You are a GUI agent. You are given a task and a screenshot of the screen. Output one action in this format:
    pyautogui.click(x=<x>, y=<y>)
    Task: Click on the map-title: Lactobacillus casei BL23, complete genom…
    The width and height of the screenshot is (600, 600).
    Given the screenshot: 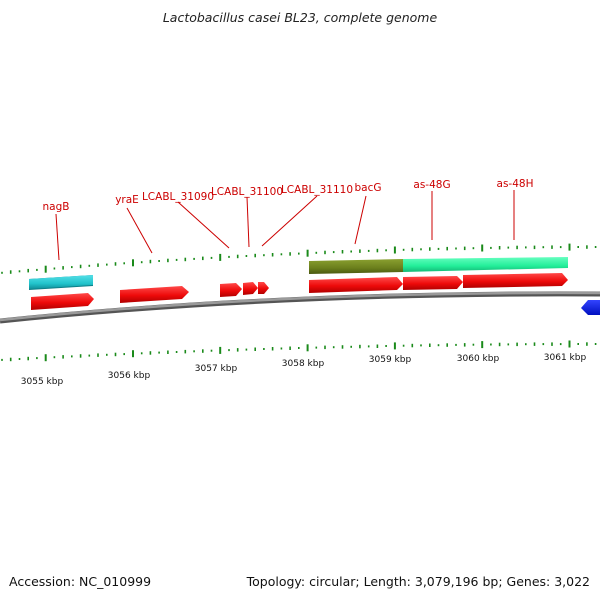 What is the action you would take?
    pyautogui.click(x=300, y=17)
    